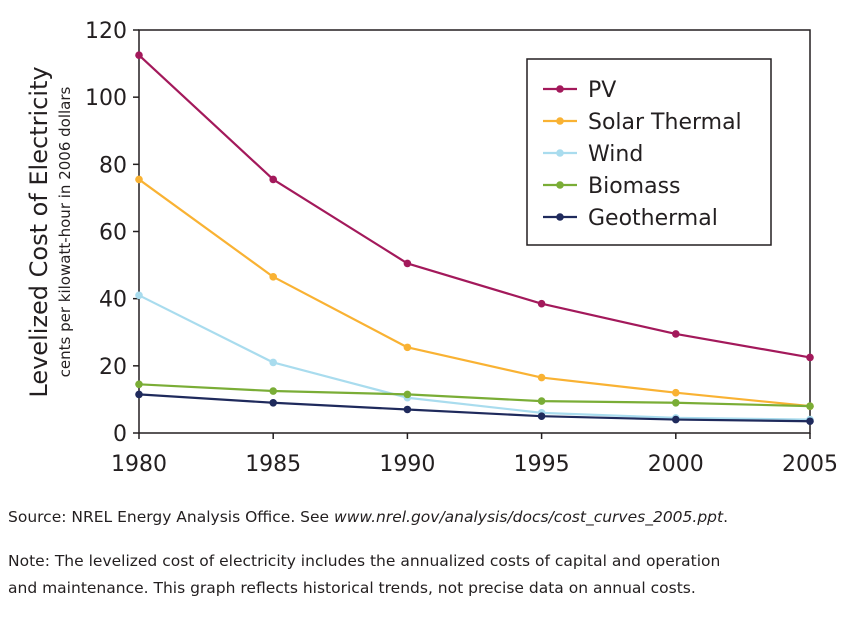 This screenshot has width=850, height=617. What do you see at coordinates (273, 464) in the screenshot?
I see `x-tick-label: 1985` at bounding box center [273, 464].